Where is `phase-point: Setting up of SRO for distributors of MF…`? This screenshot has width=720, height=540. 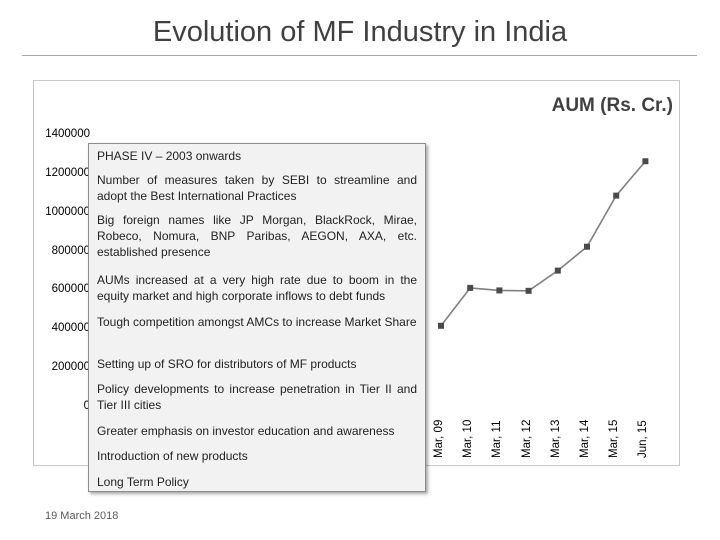 phase-point: Setting up of SRO for distributors of MF… is located at coordinates (227, 364).